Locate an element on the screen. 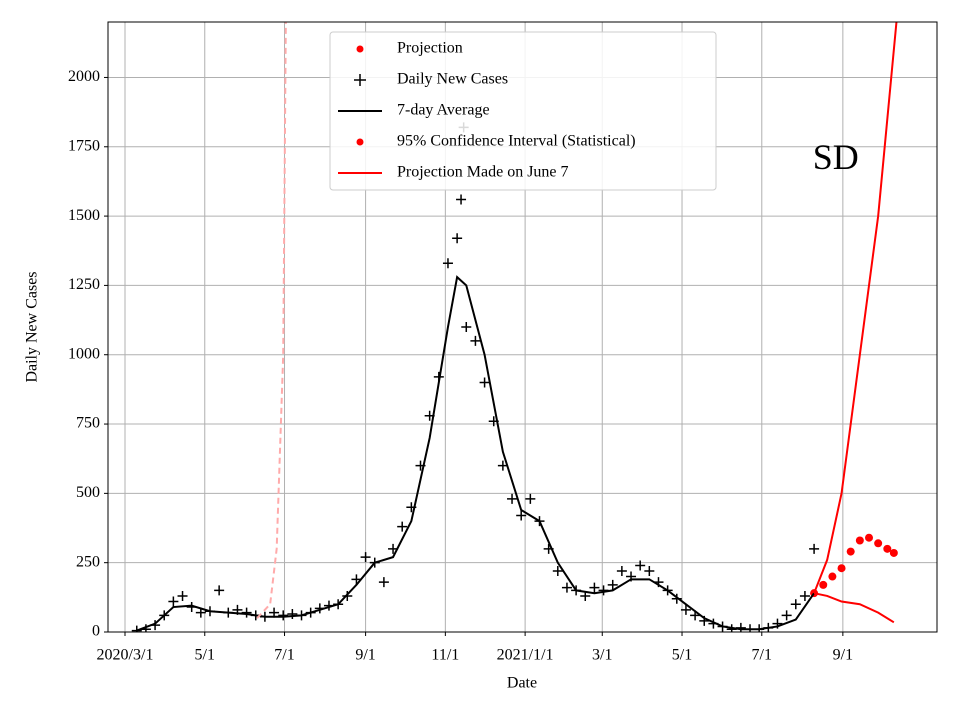  legend-label: Projection is located at coordinates (430, 48).